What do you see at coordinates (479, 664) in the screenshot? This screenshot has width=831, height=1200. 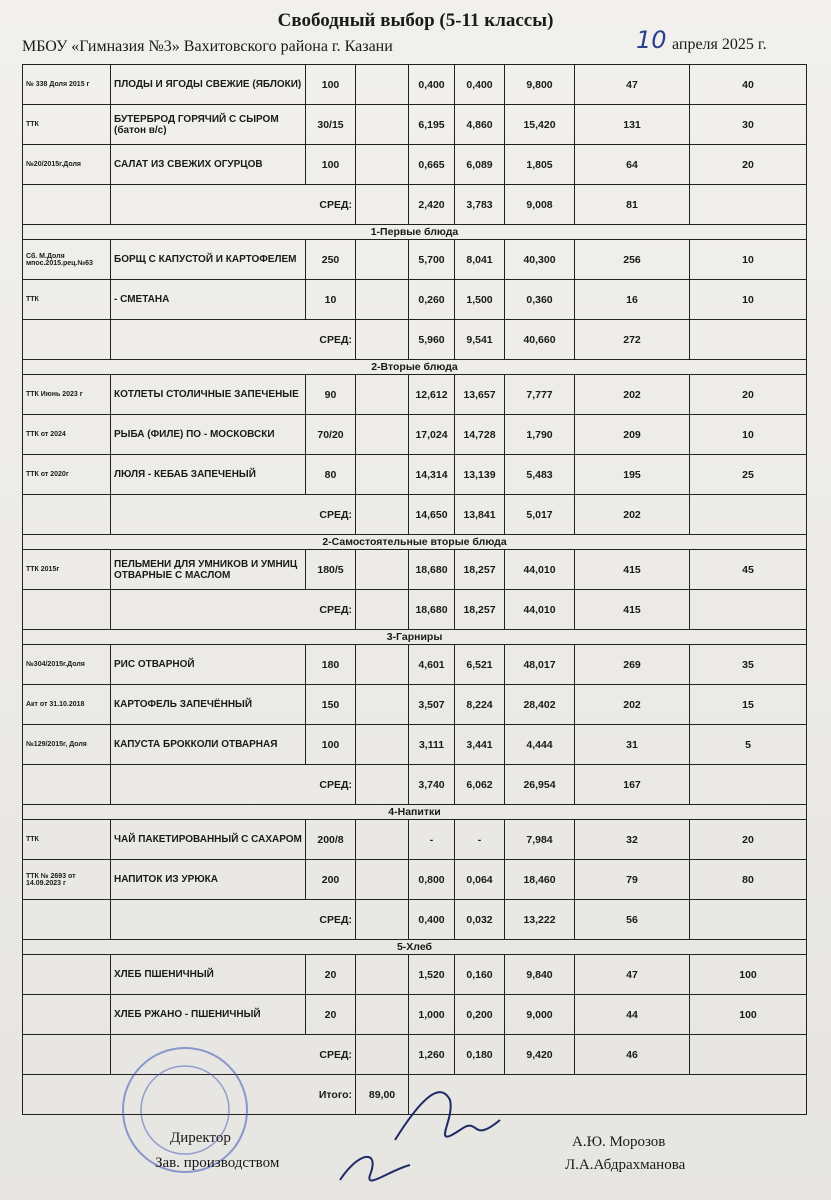 I see `fat: 6,521` at bounding box center [479, 664].